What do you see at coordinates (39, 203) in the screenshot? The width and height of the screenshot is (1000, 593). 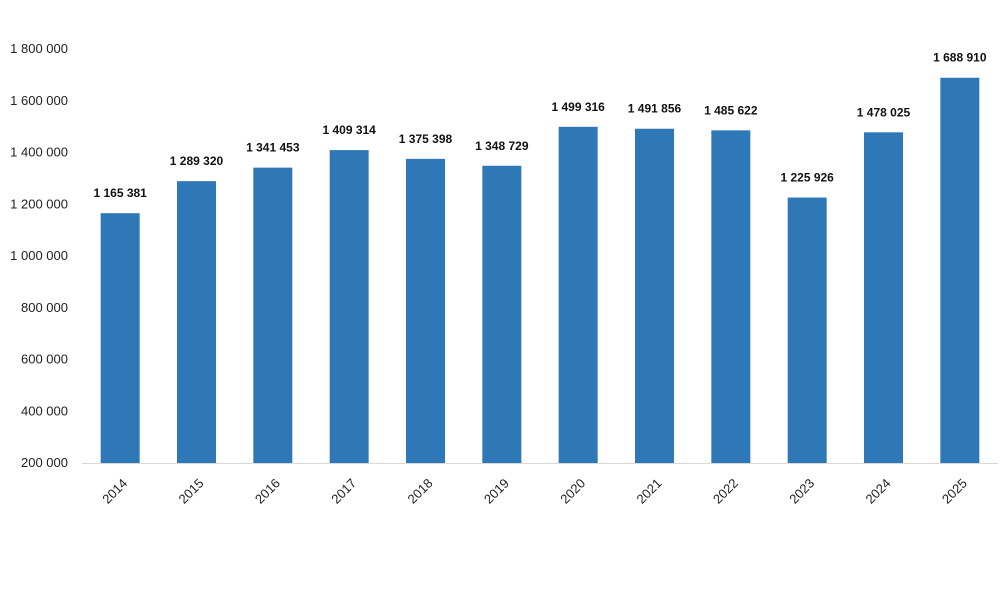 I see `y-tick-label: 1 200 000` at bounding box center [39, 203].